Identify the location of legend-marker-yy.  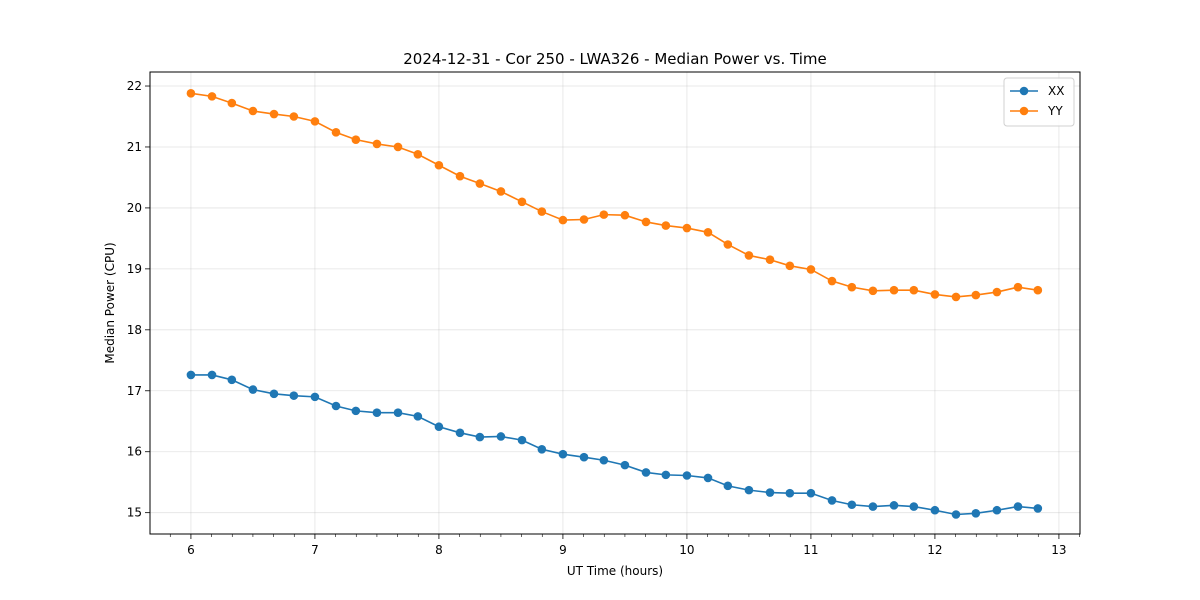
(1024, 111).